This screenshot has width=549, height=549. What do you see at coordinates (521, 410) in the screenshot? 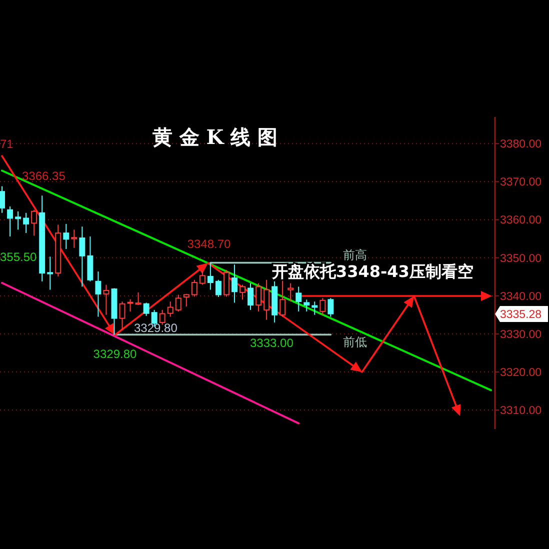
I see `y-tick-label: 3310.00` at bounding box center [521, 410].